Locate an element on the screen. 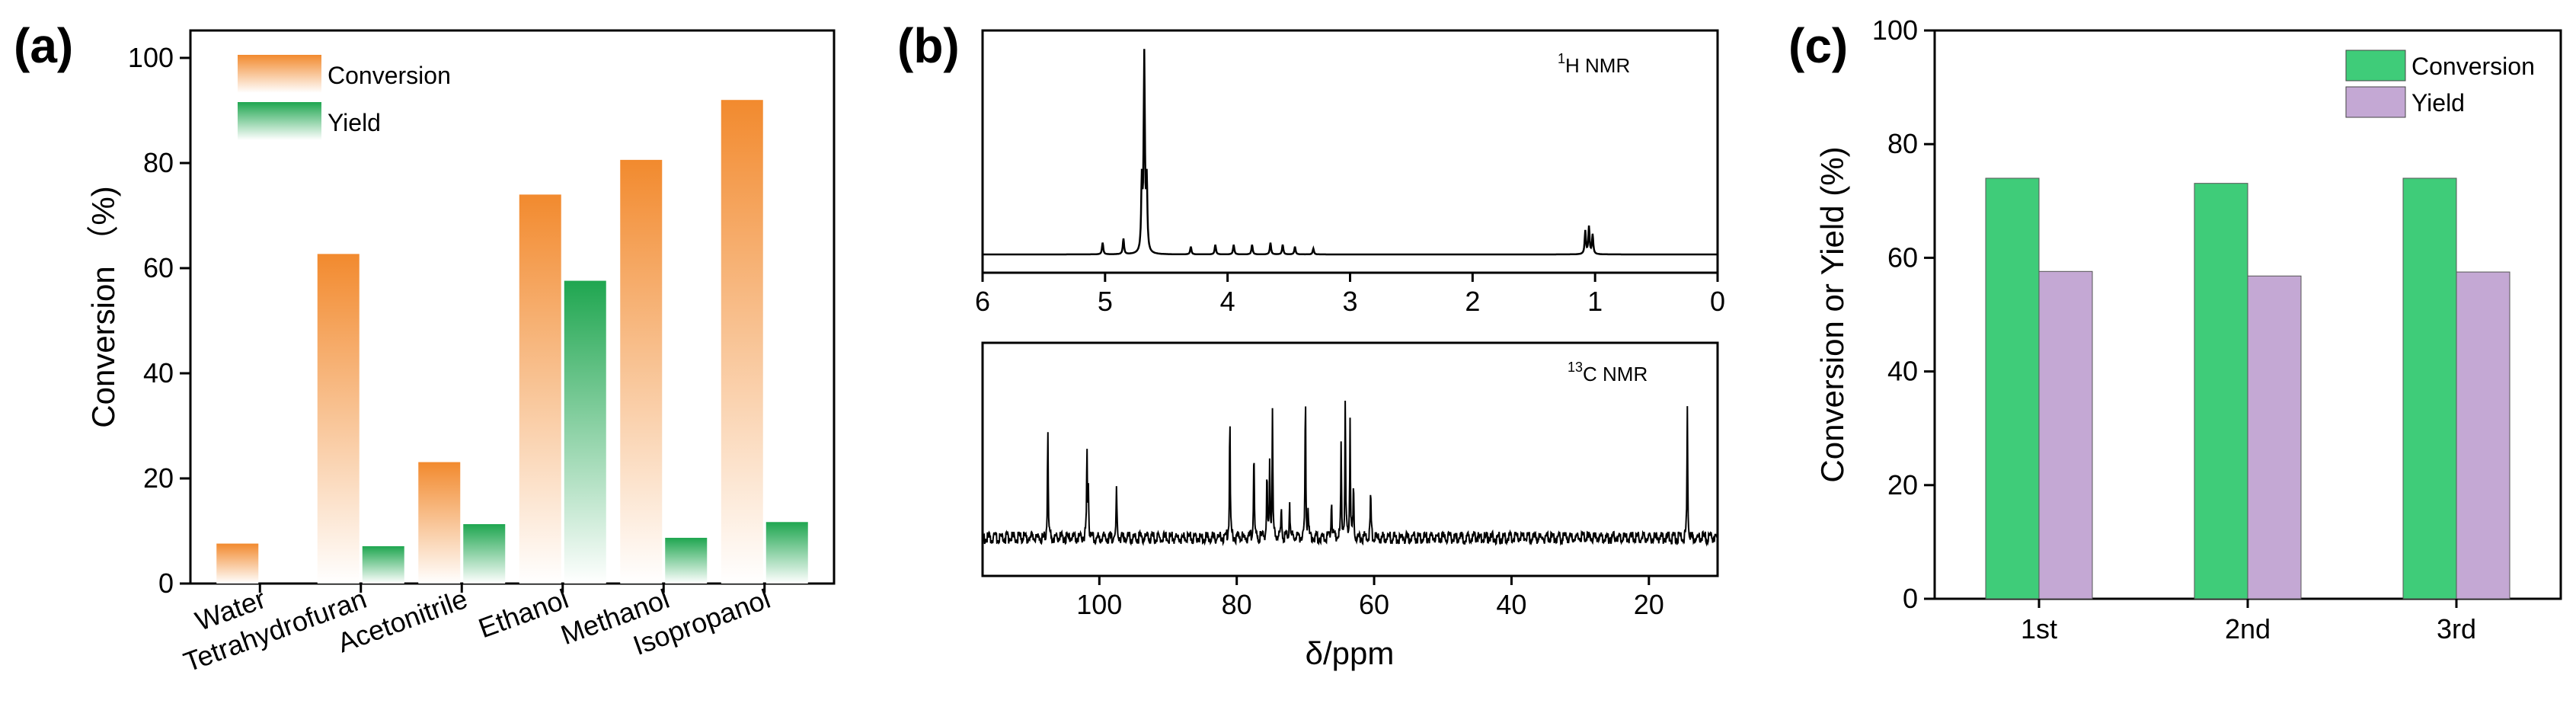 Image resolution: width=2576 pixels, height=726 pixels. panel-b-x-axis-title: δ/ppm is located at coordinates (1350, 653).